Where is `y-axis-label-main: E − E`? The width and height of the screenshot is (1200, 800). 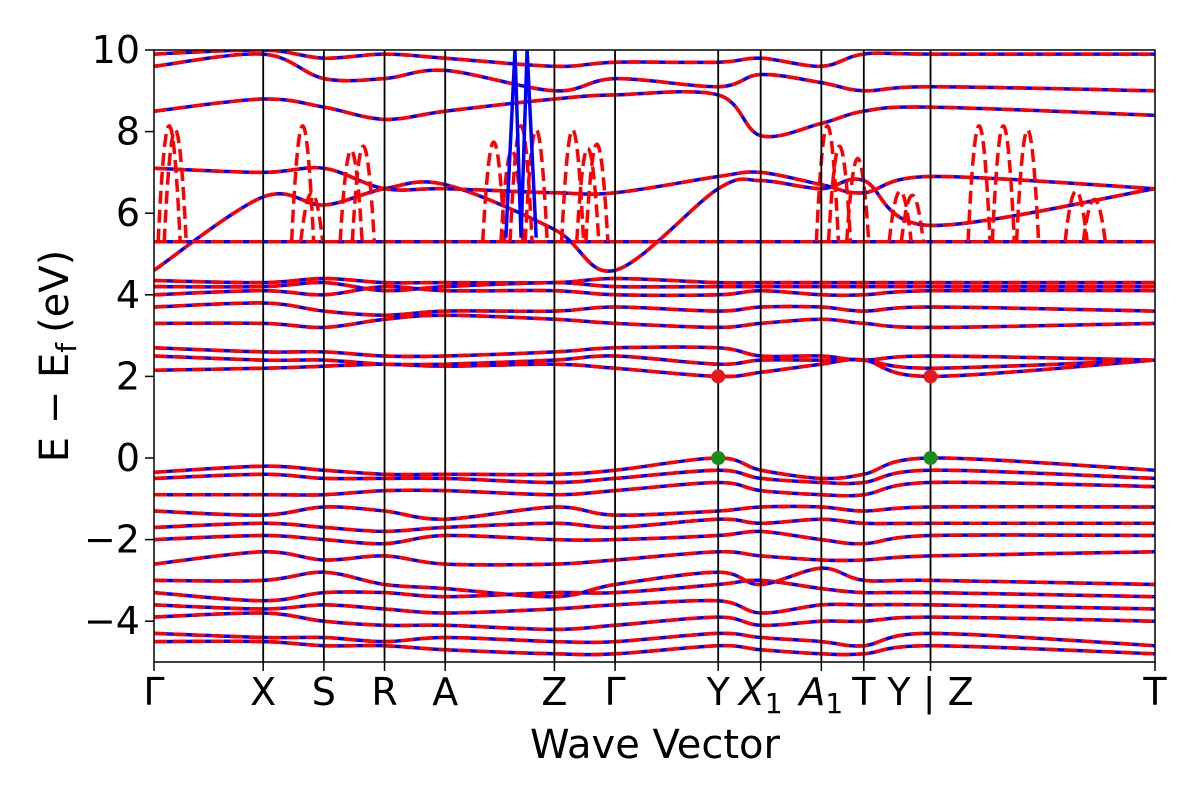 y-axis-label-main: E − E is located at coordinates (55, 408).